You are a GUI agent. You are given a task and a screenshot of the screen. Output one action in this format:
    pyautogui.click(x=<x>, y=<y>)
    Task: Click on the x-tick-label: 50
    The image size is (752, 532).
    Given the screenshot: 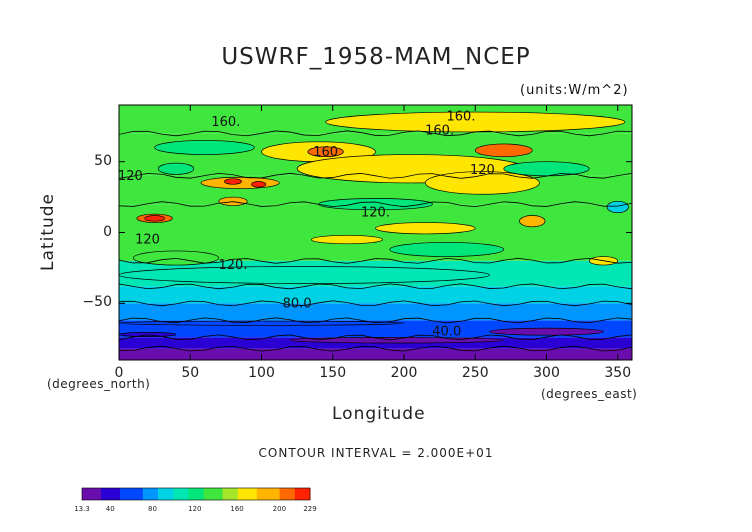 What is the action you would take?
    pyautogui.click(x=190, y=373)
    